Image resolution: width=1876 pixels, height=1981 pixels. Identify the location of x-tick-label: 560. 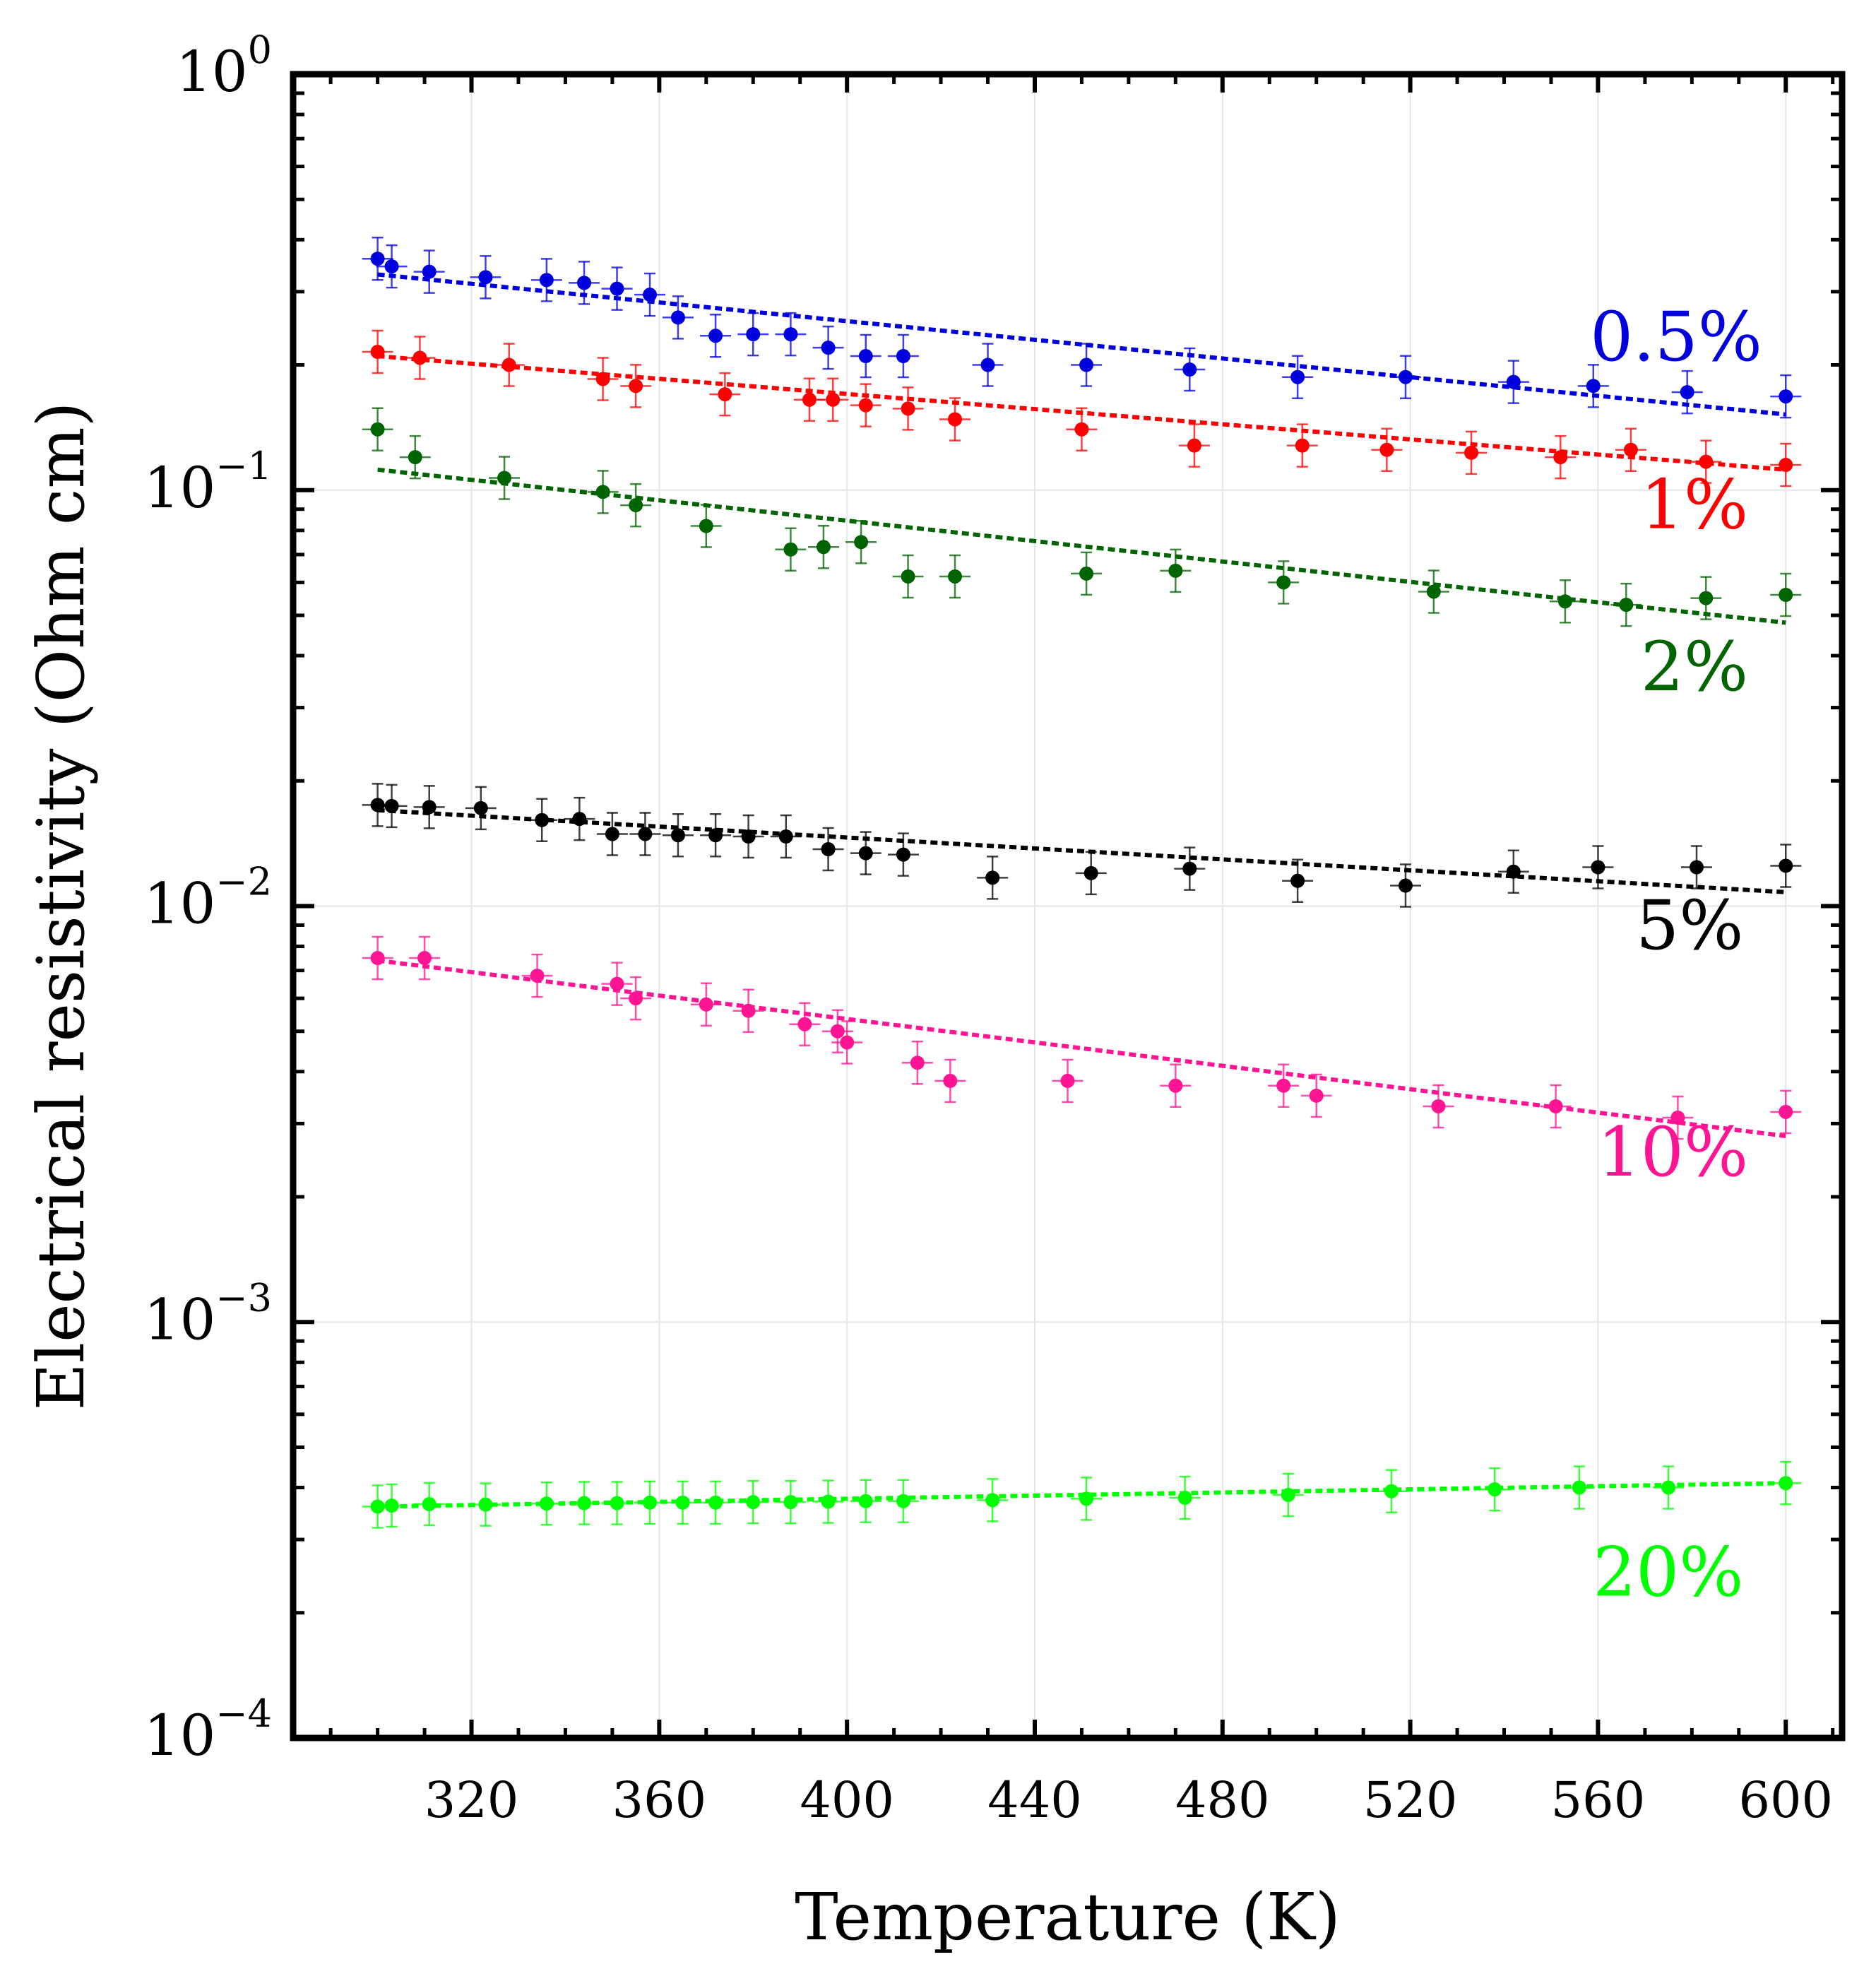
(1598, 1800).